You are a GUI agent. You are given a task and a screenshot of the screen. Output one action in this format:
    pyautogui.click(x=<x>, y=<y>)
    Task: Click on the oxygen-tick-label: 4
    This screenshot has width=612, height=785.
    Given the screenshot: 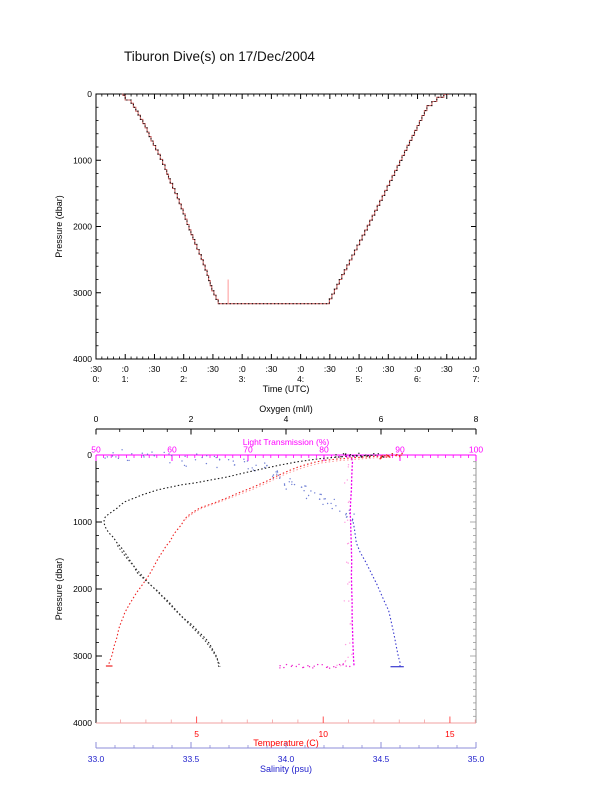 What is the action you would take?
    pyautogui.click(x=286, y=419)
    